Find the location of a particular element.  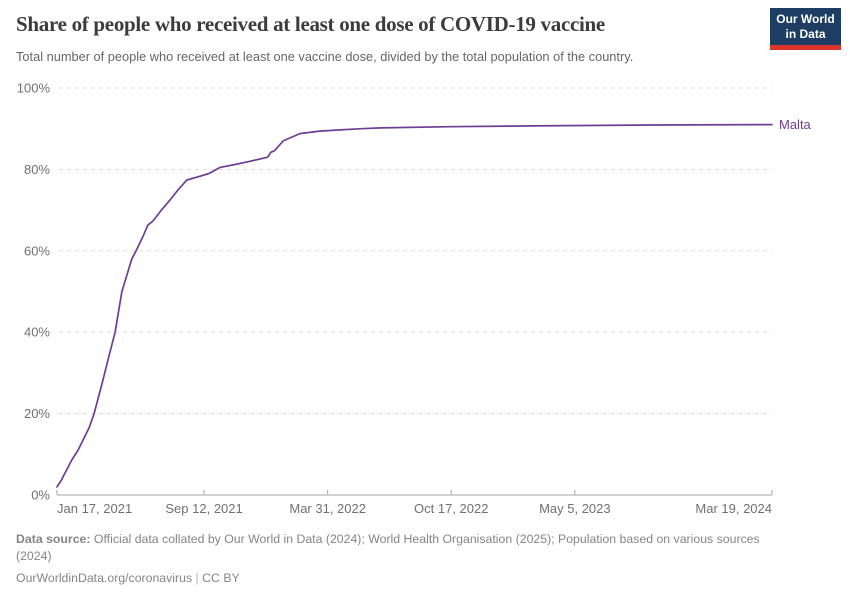

x-axis-tick-label: May 5, 2023 is located at coordinates (575, 508).